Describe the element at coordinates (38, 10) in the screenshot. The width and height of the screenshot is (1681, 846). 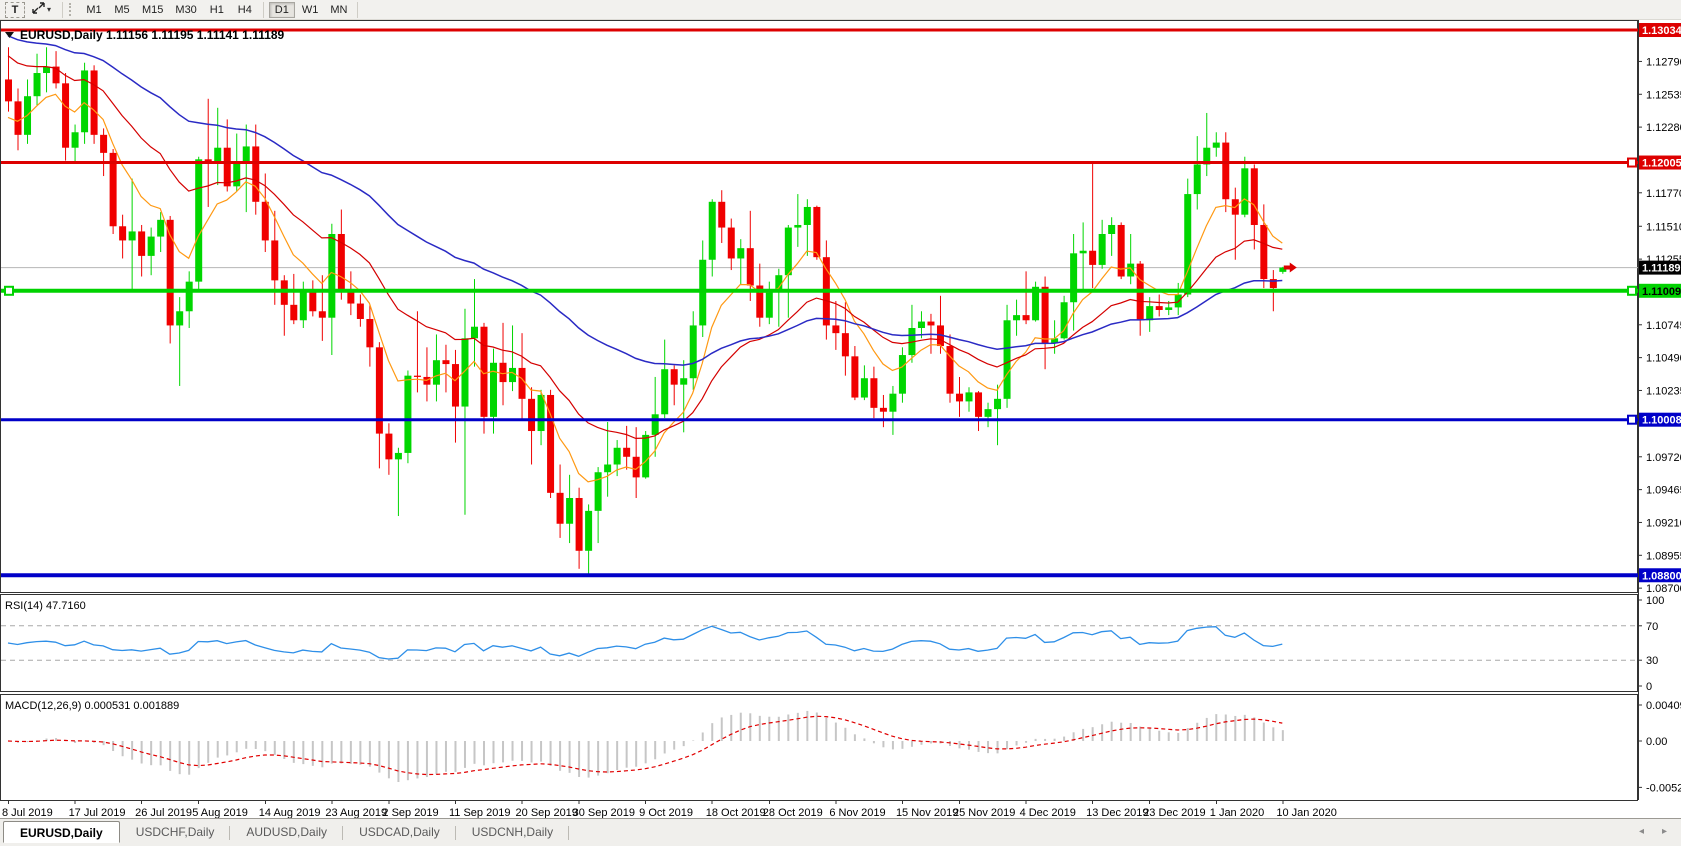
I see `diagonal-arrows-icon` at that location.